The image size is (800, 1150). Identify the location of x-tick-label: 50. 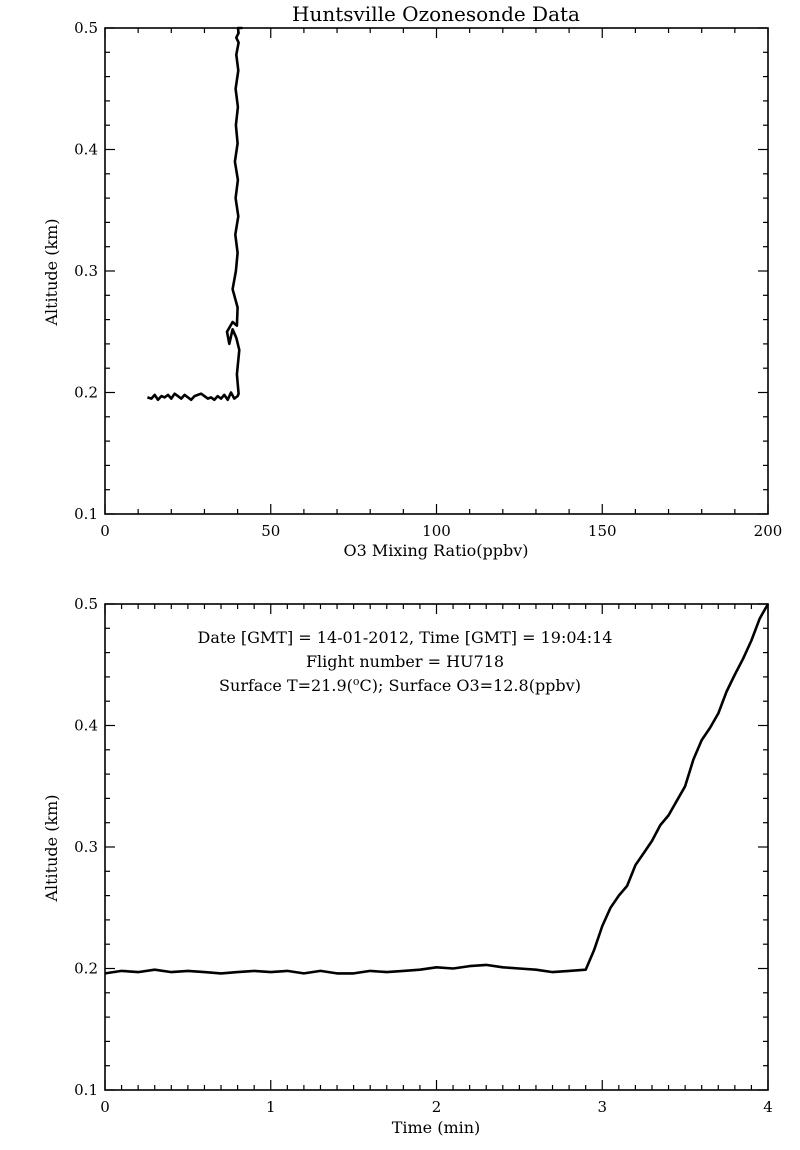
(270, 531).